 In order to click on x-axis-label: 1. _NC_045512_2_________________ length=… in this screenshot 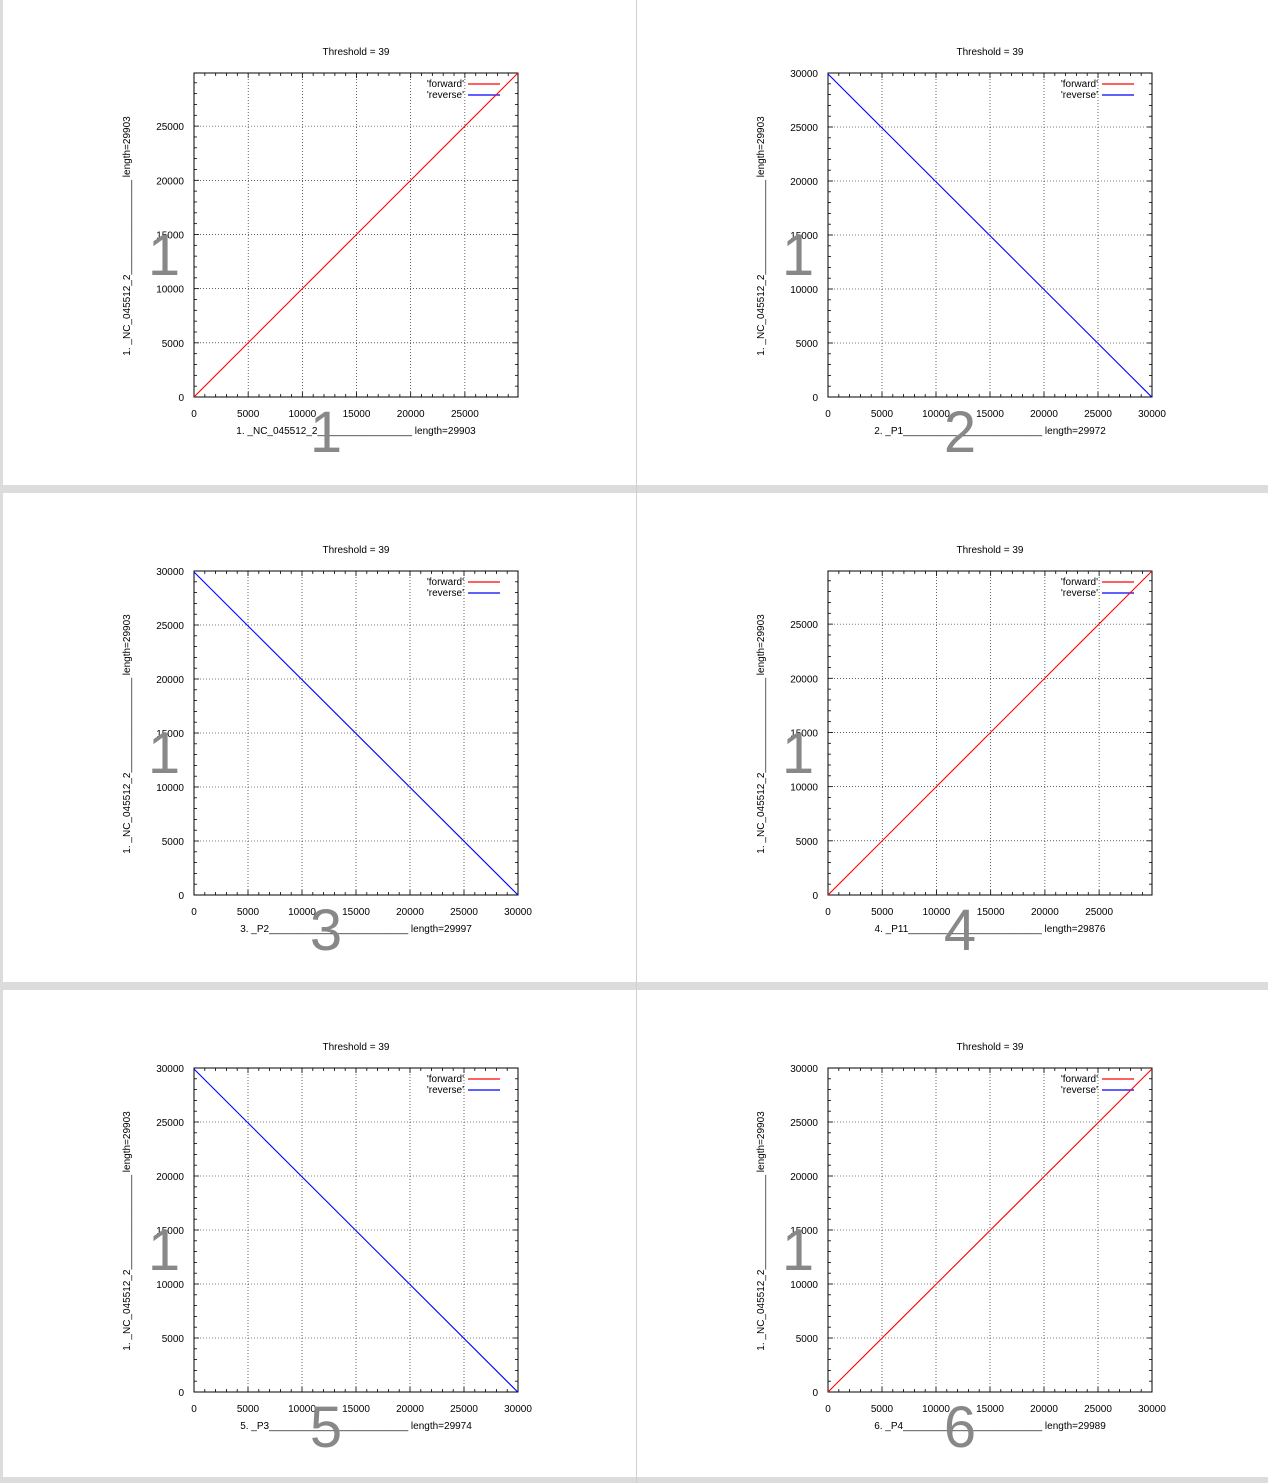, I will do `click(356, 431)`.